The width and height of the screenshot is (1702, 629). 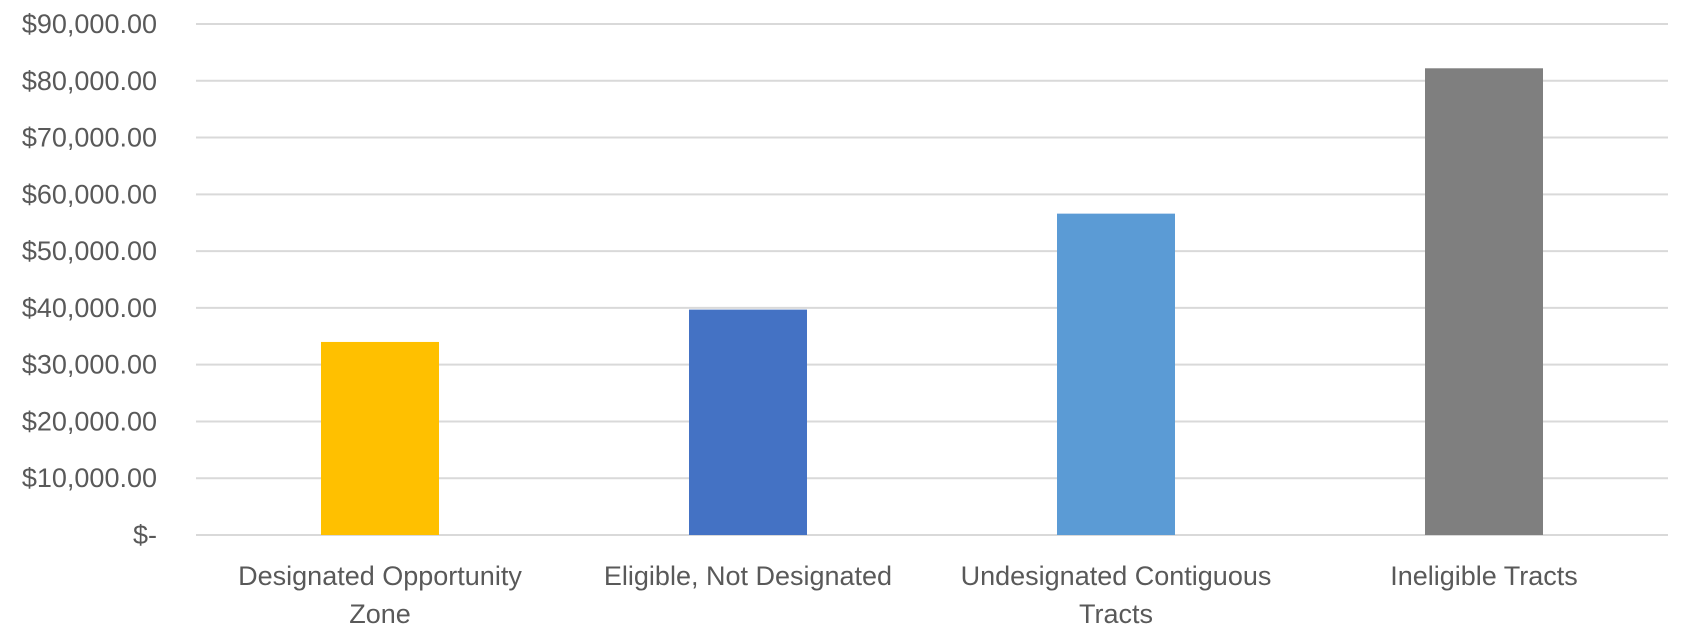 What do you see at coordinates (89, 365) in the screenshot?
I see `y-tick-label: $30,000.00` at bounding box center [89, 365].